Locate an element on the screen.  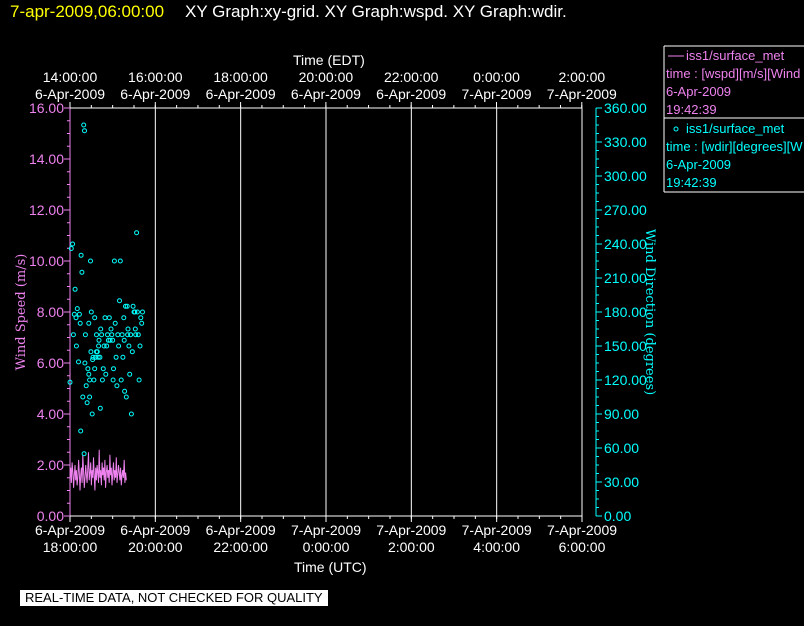
top-tick-label: 2:00:00 is located at coordinates (581, 77).